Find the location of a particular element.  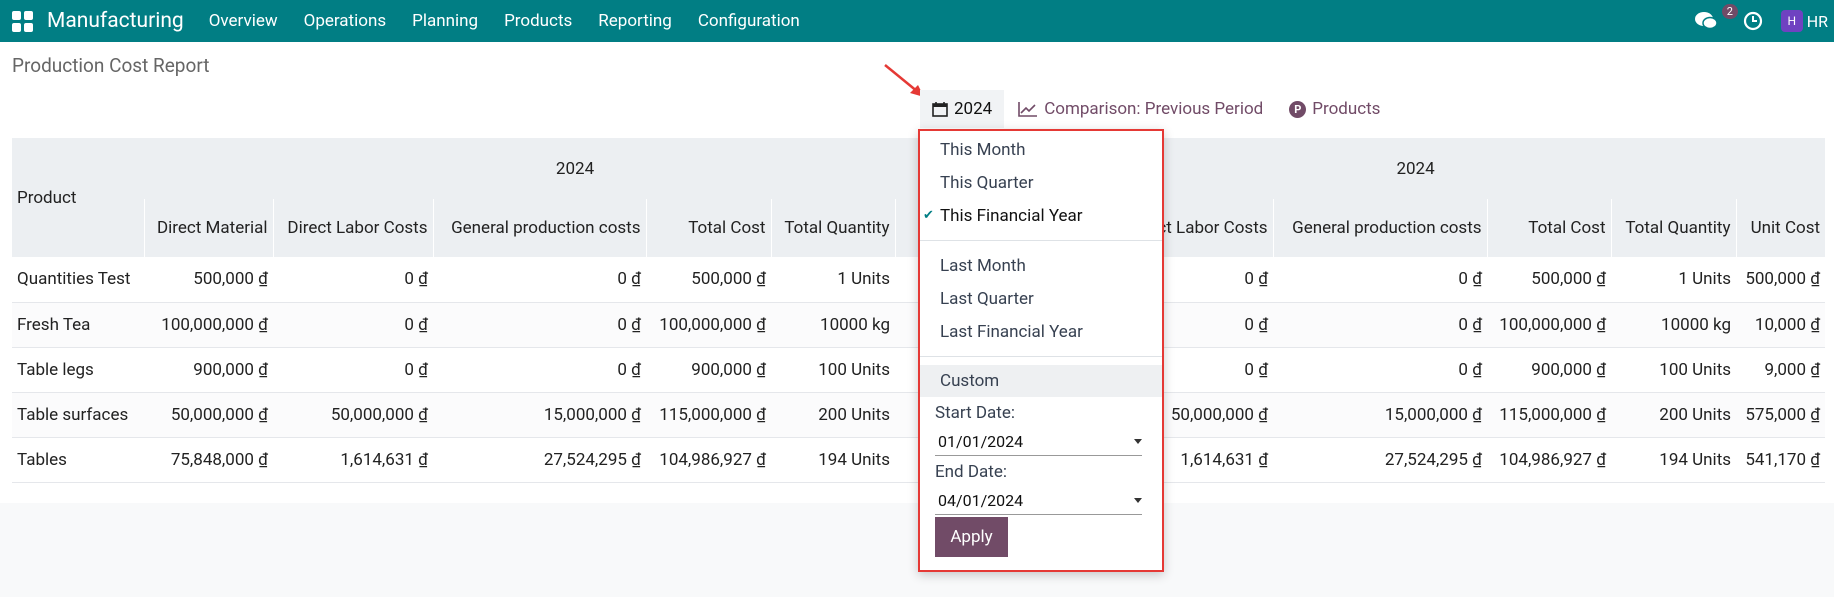

product-cell: Table legs is located at coordinates (78, 370).